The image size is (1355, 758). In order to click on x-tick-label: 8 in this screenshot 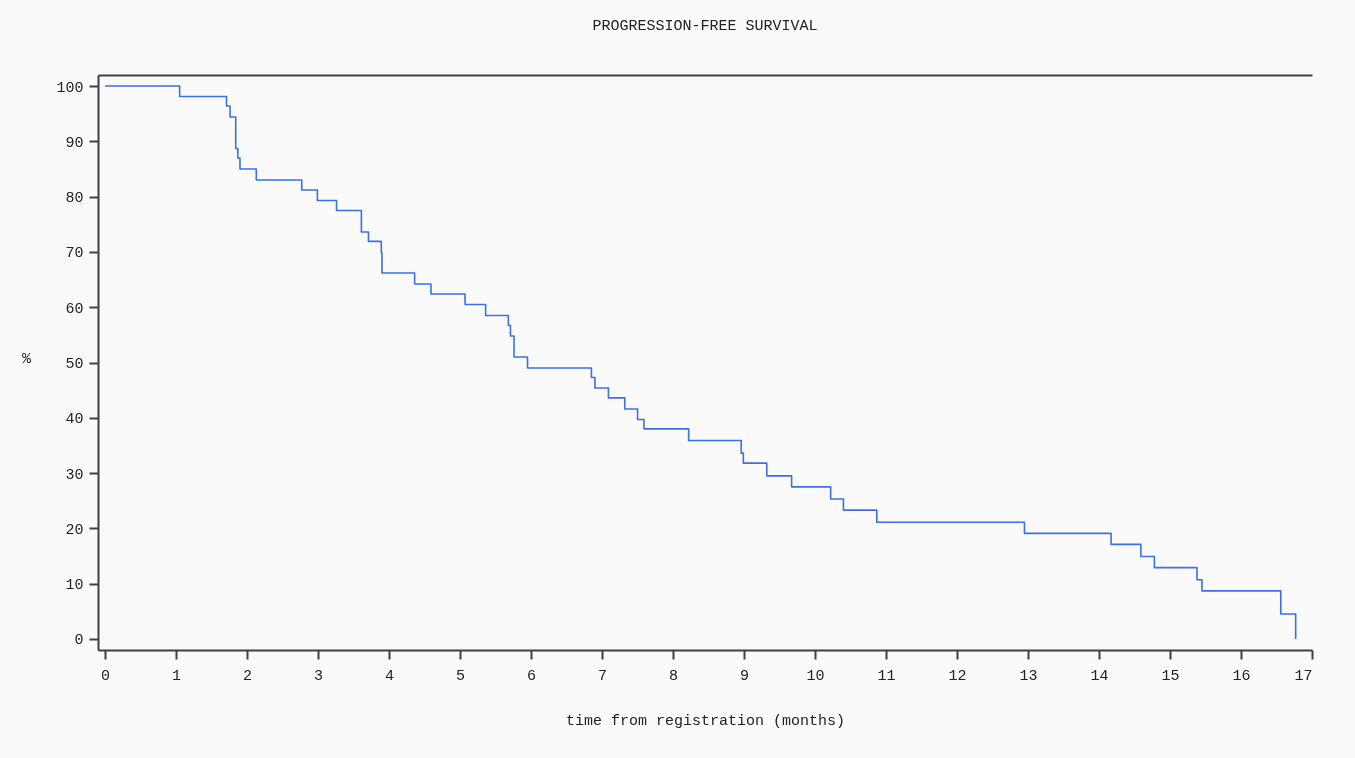, I will do `click(674, 676)`.